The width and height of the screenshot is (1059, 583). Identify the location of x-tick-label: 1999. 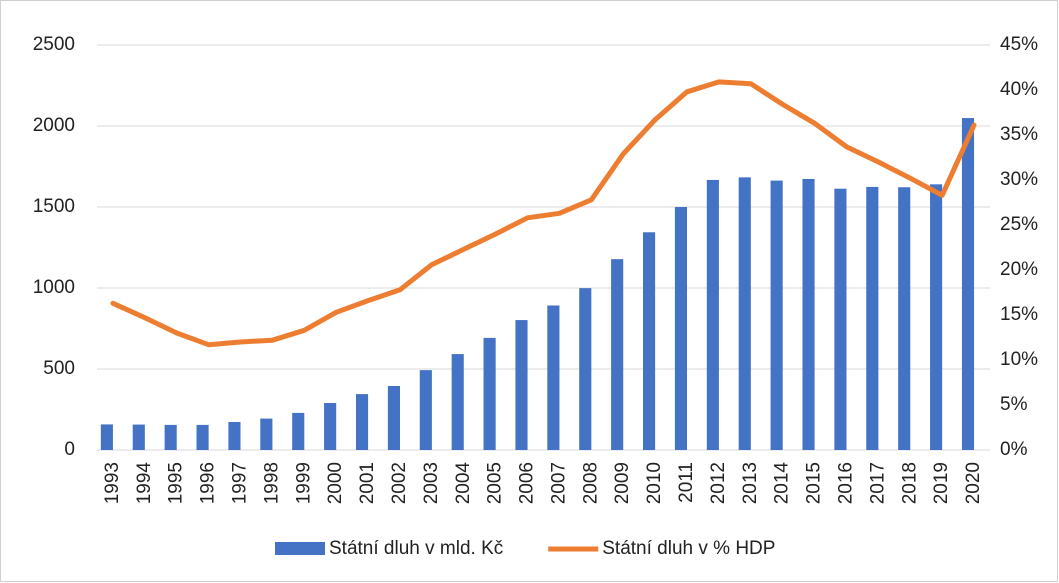
(303, 483).